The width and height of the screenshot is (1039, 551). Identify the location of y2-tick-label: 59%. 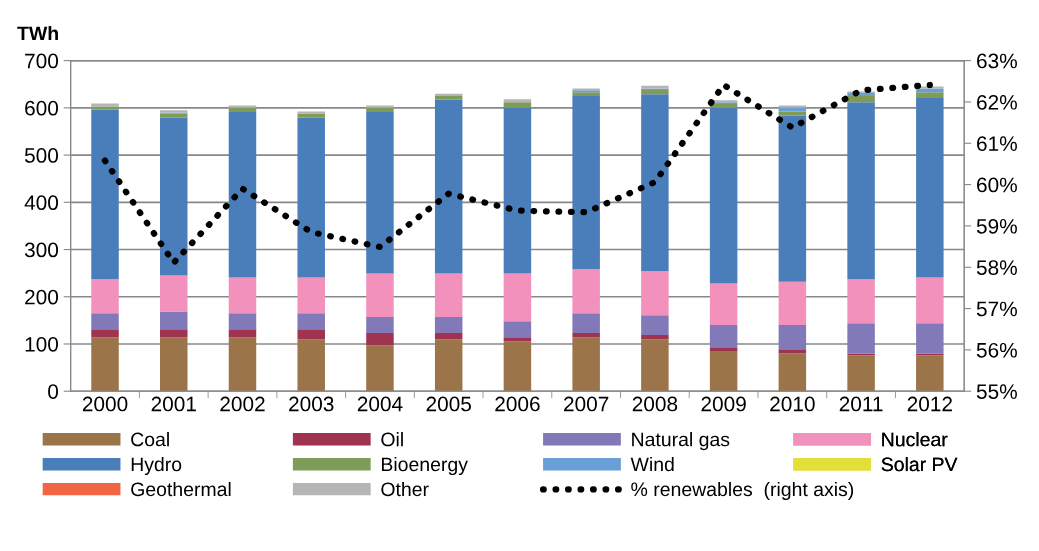
(996, 226).